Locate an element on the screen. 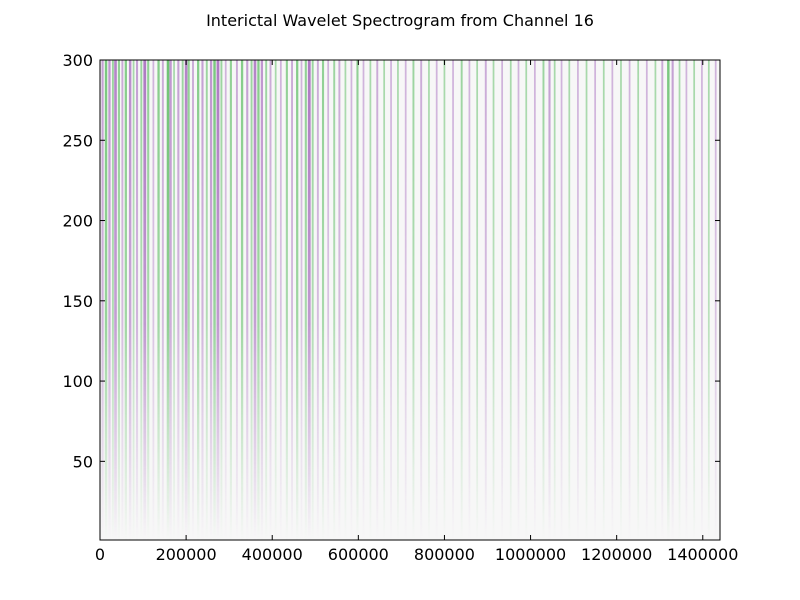 The image size is (800, 600). x-tick-label: 400000 is located at coordinates (272, 554).